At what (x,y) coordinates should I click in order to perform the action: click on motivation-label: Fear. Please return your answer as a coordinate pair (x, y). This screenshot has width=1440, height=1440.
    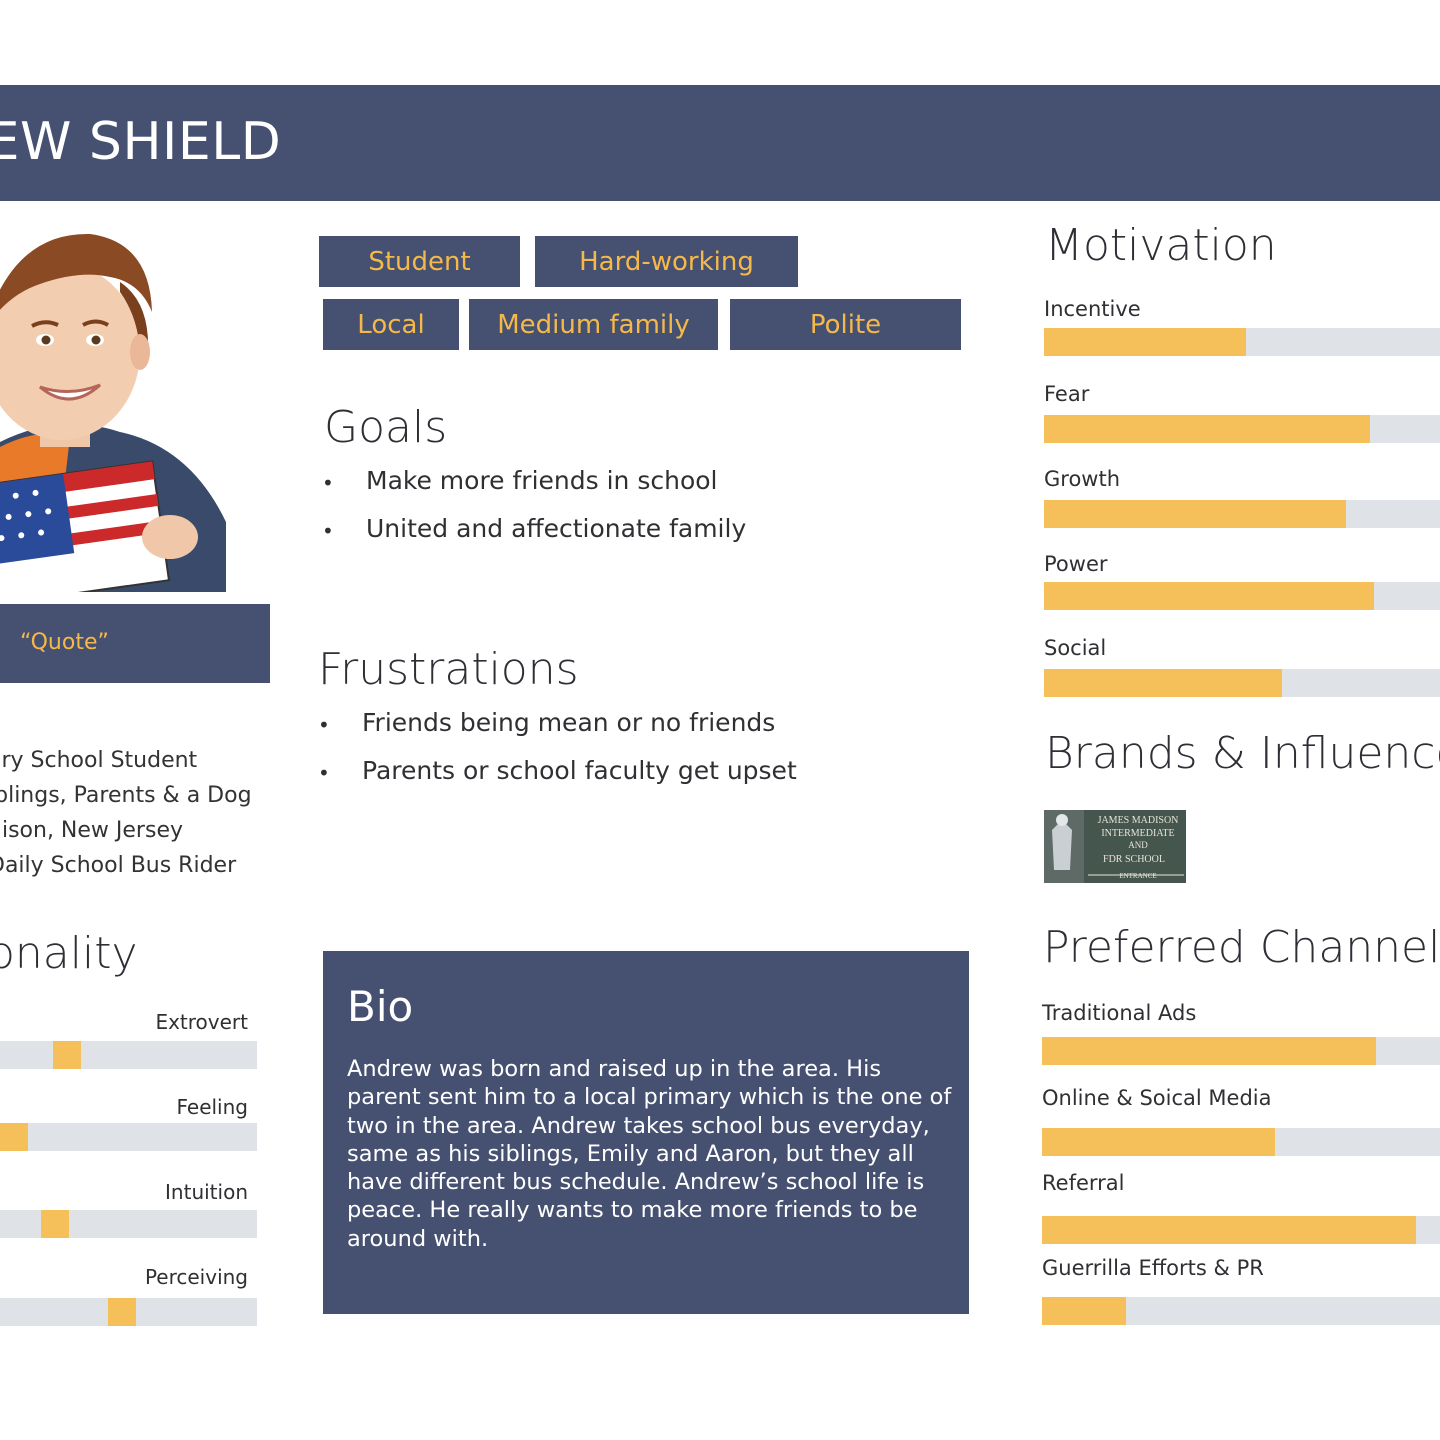
    Looking at the image, I should click on (1067, 394).